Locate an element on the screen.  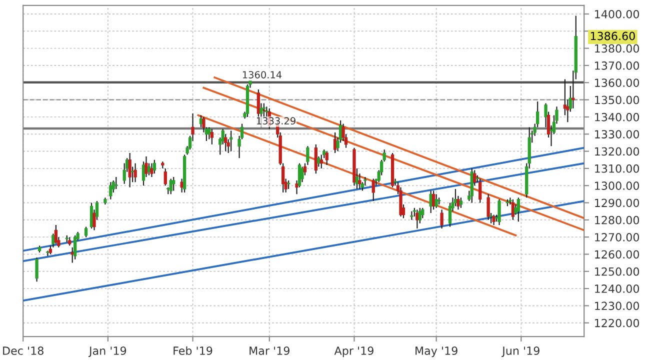
x-tick-label: Jun '19 is located at coordinates (521, 351).